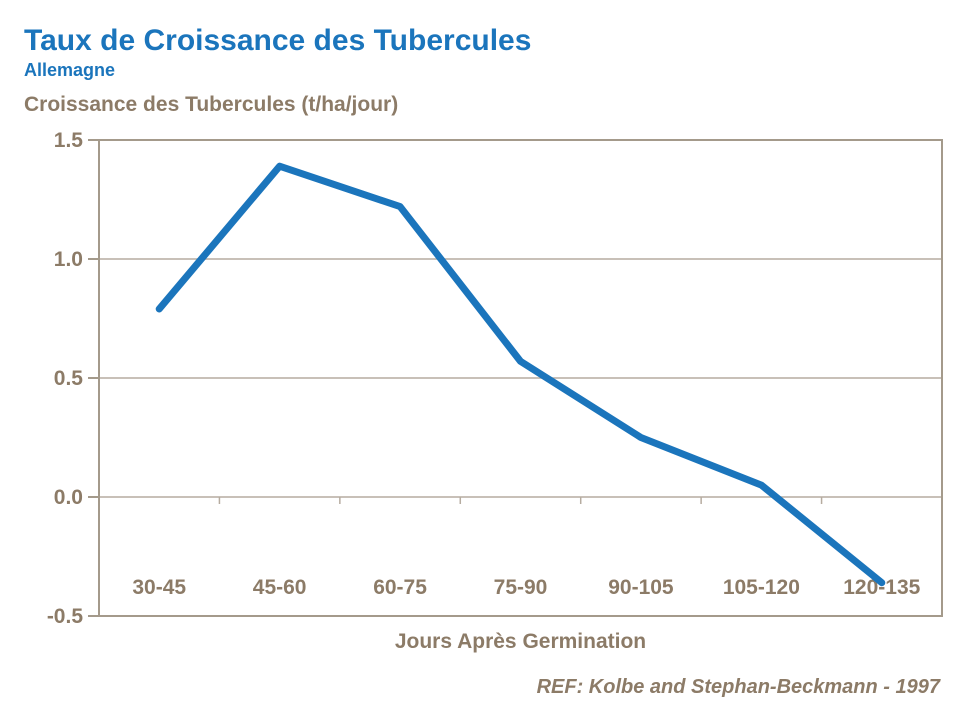  I want to click on x-tick-label: 90-105, so click(641, 587).